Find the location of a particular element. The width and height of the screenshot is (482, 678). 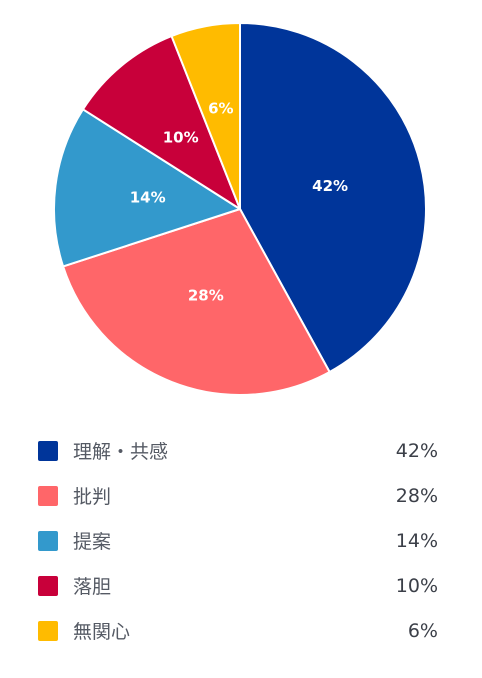

legend-item: 提案 14% is located at coordinates (238, 540).